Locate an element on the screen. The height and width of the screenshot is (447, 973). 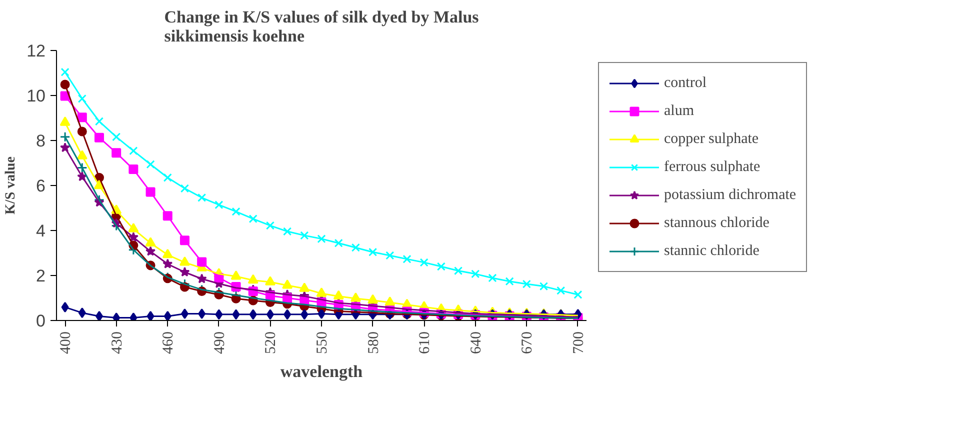
legend-label: stannic chloride is located at coordinates (712, 251).